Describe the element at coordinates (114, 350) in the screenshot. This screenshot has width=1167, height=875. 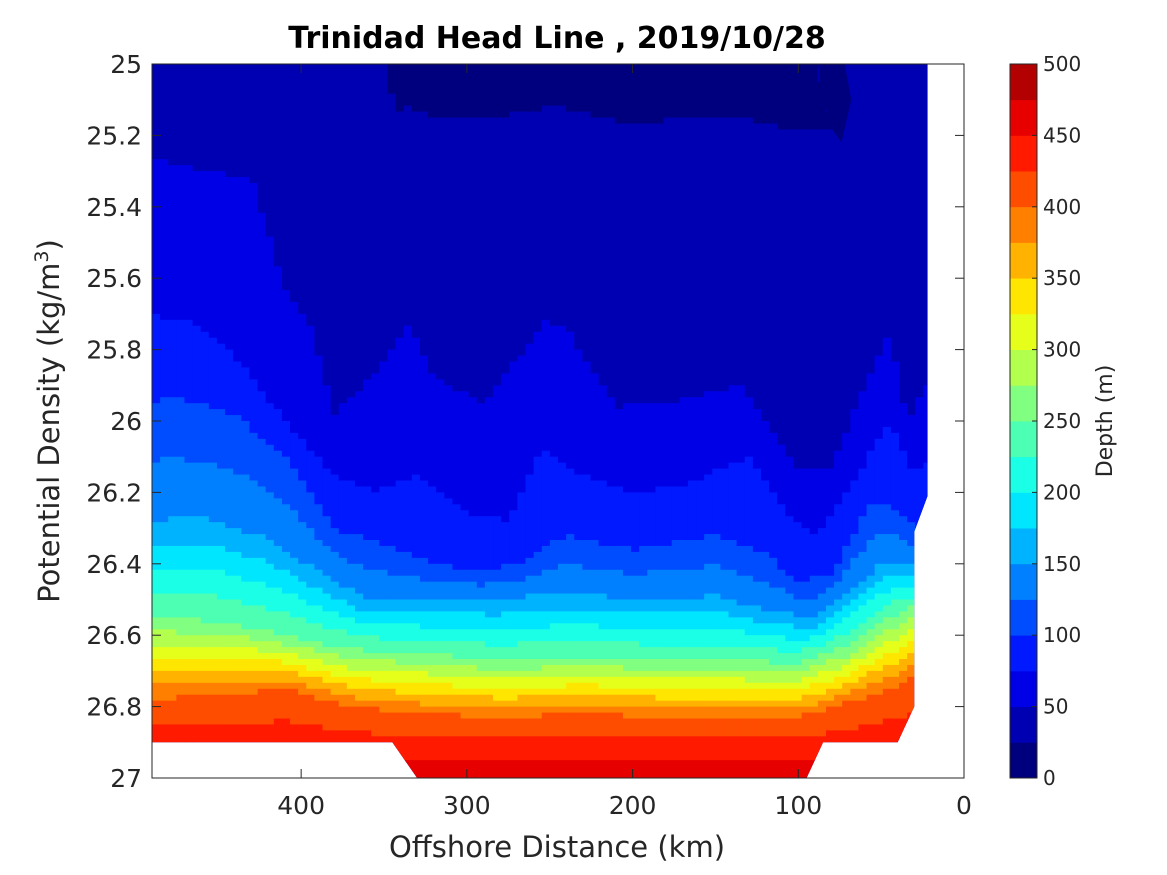
I see `y-tick-label: 25.8` at that location.